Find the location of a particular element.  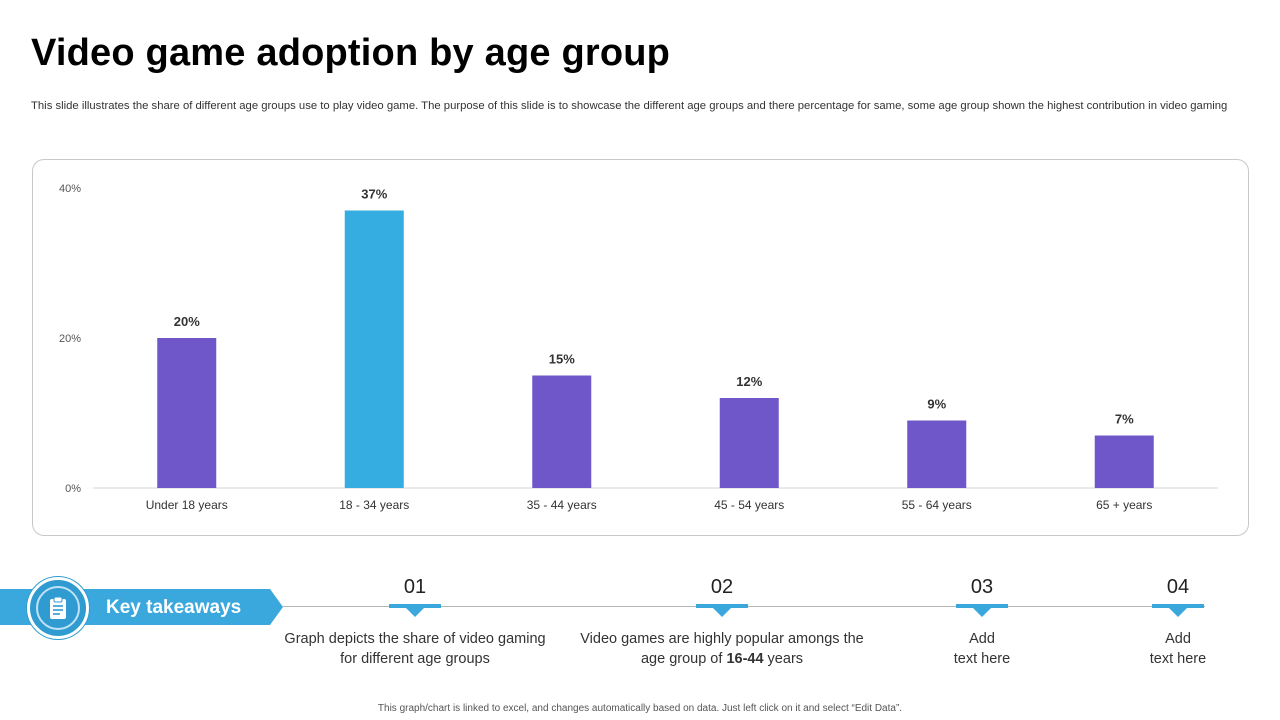

page-title: Video game adoption by age group is located at coordinates (351, 53).